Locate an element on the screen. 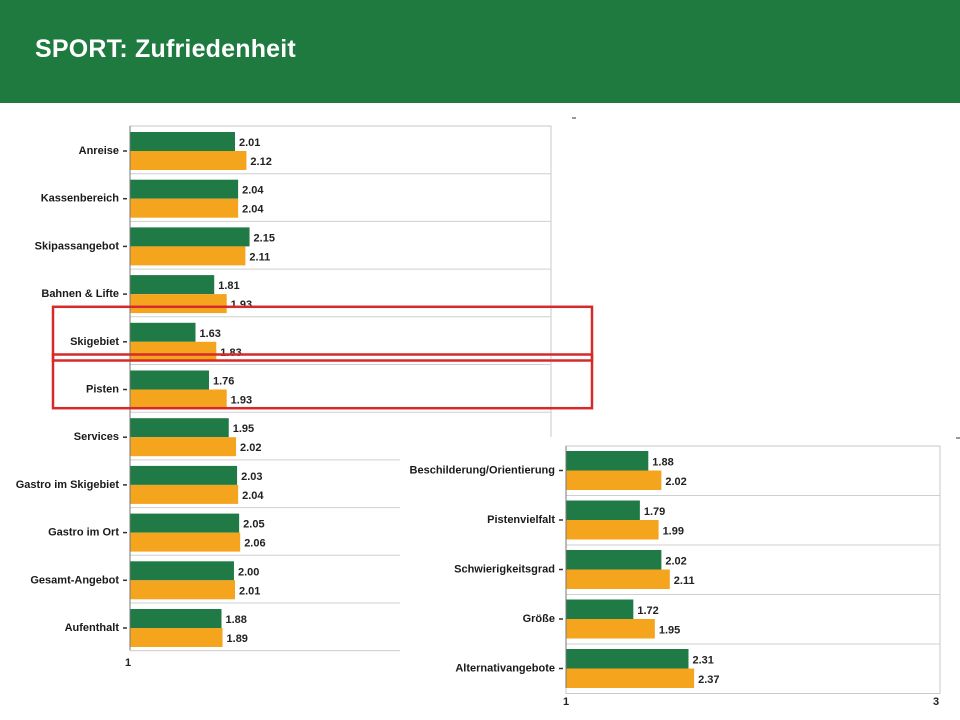 The width and height of the screenshot is (960, 720). data-label: 2.31 is located at coordinates (703, 661).